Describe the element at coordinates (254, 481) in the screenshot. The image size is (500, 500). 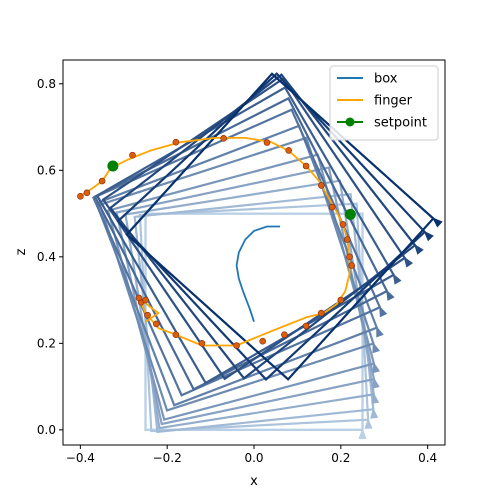
I see `x-axis-label: x` at that location.